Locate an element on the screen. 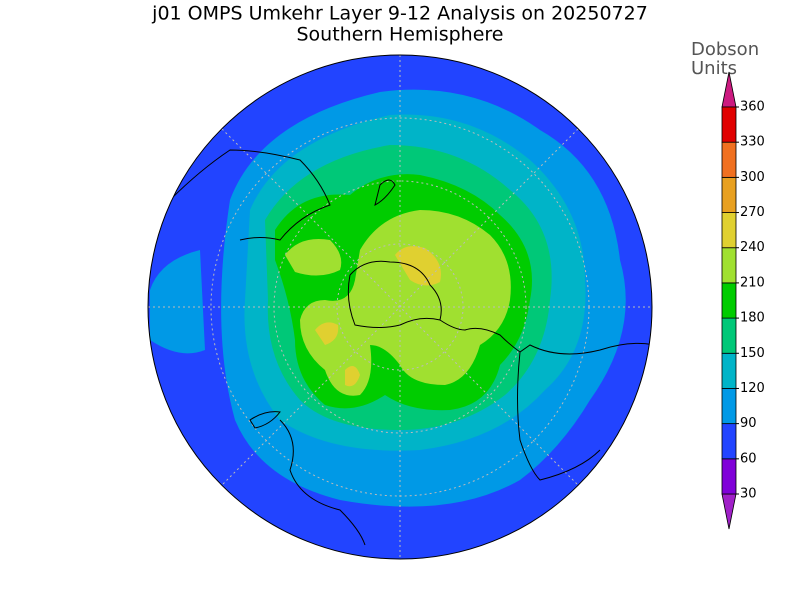 The image size is (800, 600). colorbar-title: Dobson is located at coordinates (725, 49).